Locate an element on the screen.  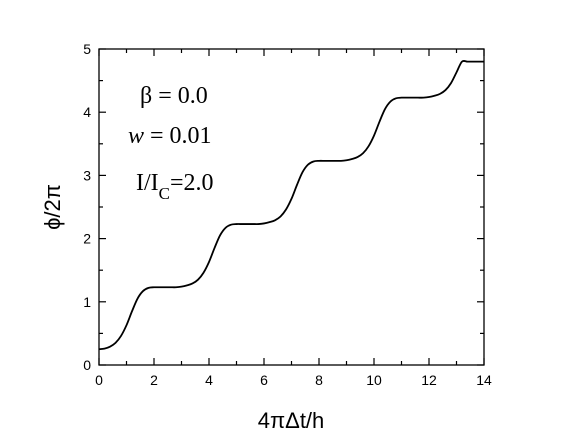
x-tick-label: 2 is located at coordinates (154, 380).